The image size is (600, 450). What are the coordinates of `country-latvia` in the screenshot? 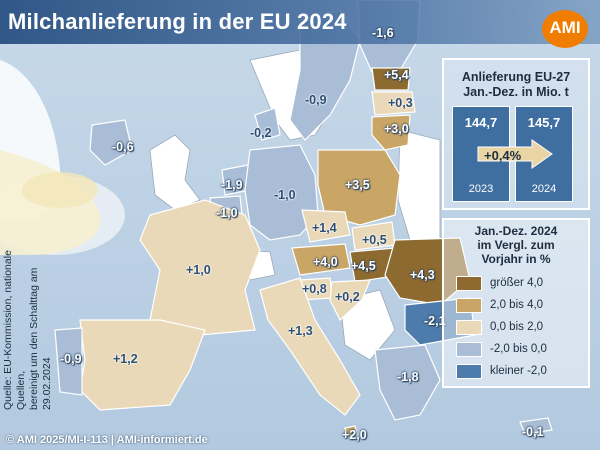 It's located at (393, 103).